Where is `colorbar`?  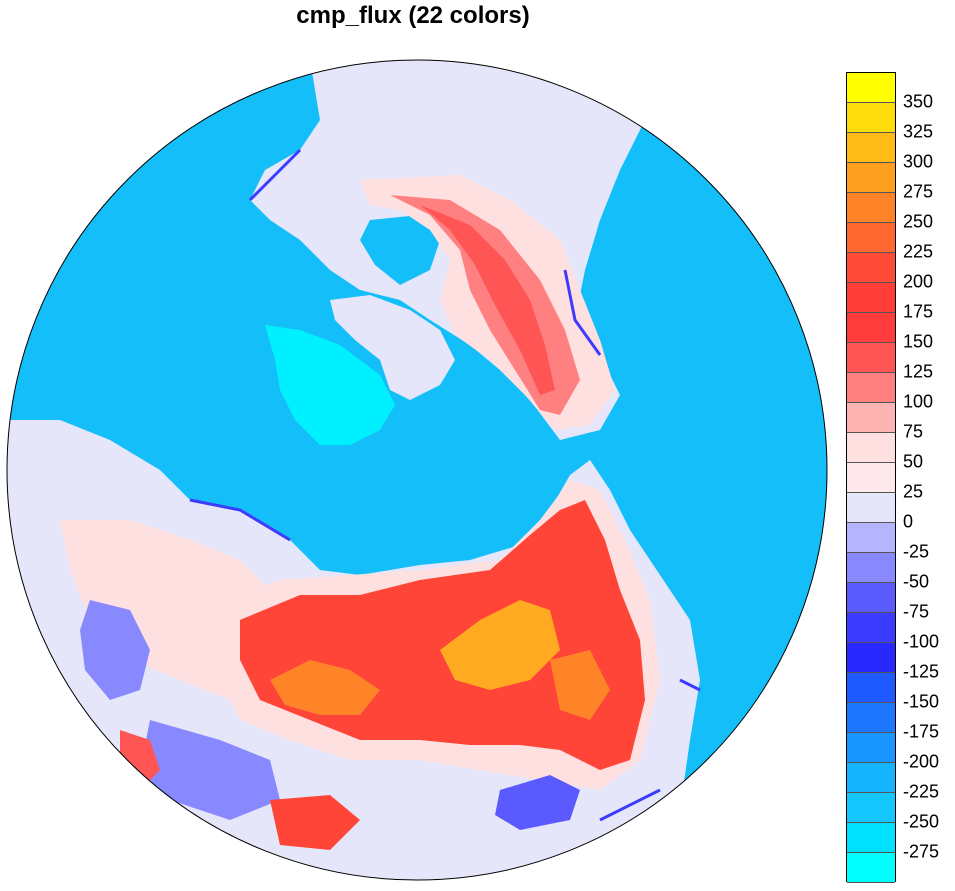 colorbar is located at coordinates (871, 477).